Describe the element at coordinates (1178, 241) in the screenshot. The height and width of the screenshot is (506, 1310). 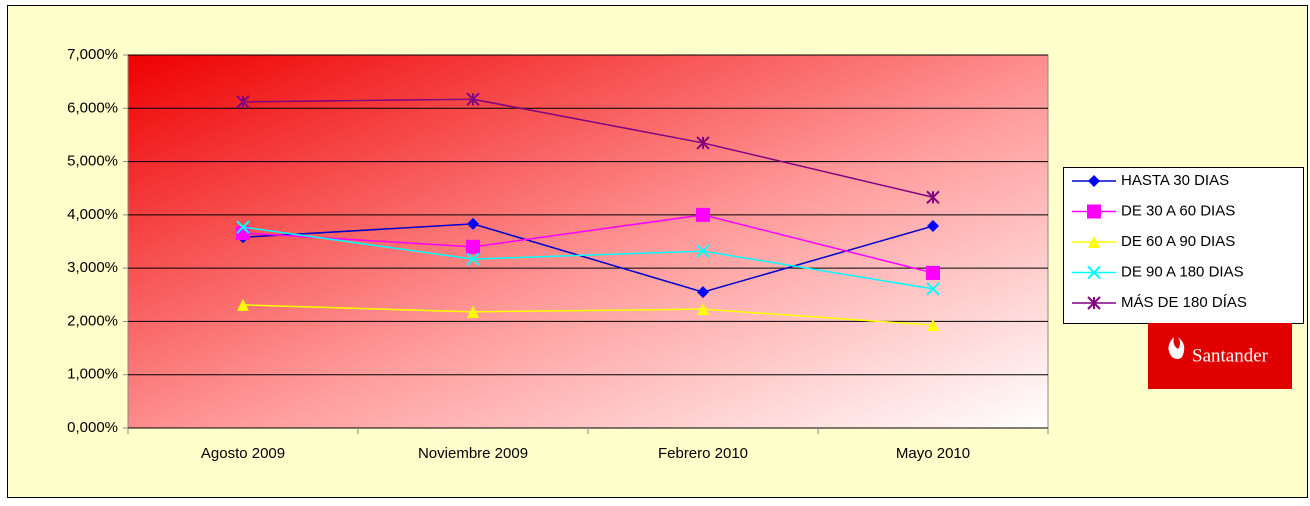
I see `legend-label: DE 60 A 90 DIAS` at that location.